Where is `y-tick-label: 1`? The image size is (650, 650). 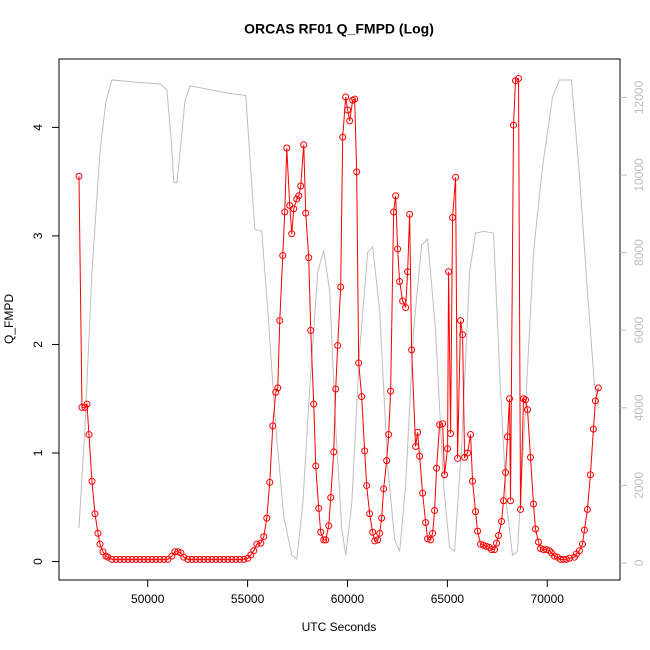 y-tick-label: 1 is located at coordinates (38, 452).